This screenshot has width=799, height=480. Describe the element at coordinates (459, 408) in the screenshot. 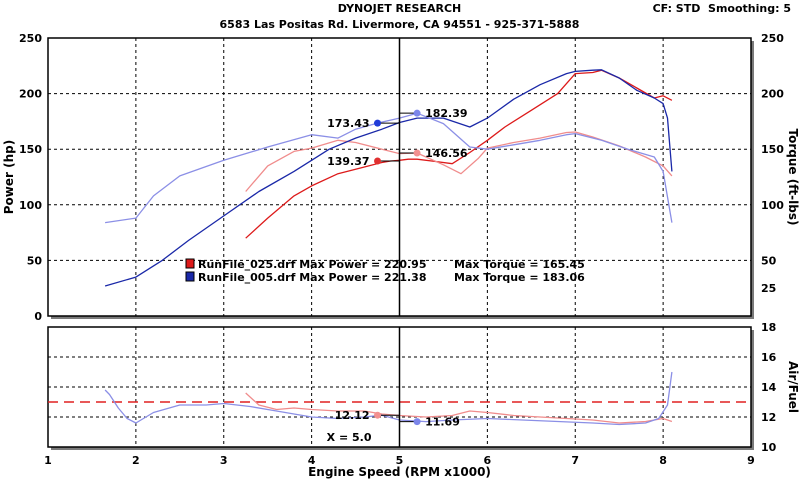

I see `series-line-afr-run025` at that location.